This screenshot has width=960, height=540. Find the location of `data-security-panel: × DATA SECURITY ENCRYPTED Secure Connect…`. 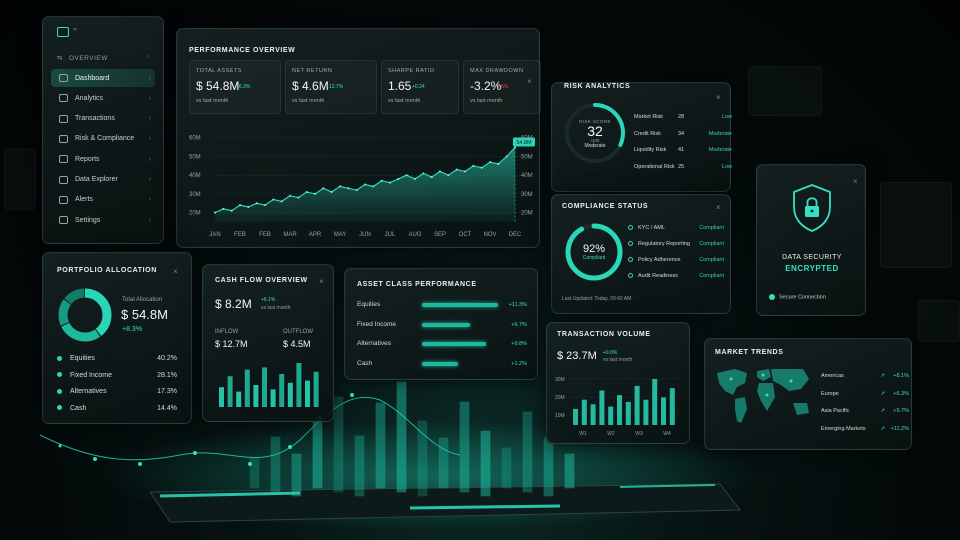

data-security-panel: × DATA SECURITY ENCRYPTED Secure Connect… is located at coordinates (811, 240).